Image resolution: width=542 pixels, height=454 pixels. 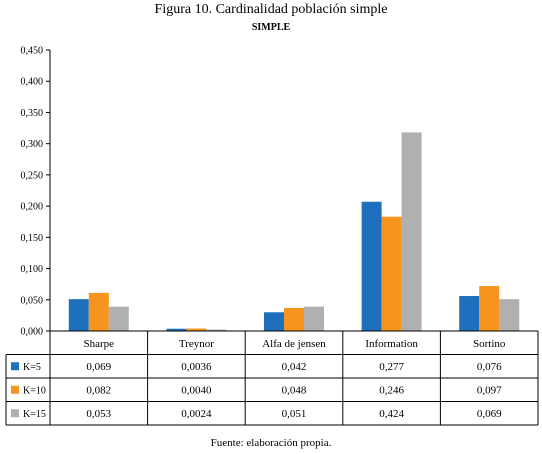 What do you see at coordinates (196, 414) in the screenshot?
I see `table-cell: 0,0024` at bounding box center [196, 414].